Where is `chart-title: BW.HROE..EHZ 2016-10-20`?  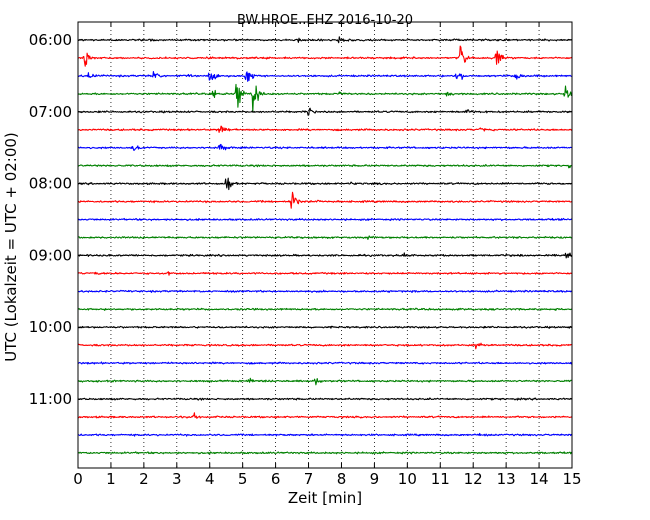 chart-title: BW.HROE..EHZ 2016-10-20 is located at coordinates (325, 20).